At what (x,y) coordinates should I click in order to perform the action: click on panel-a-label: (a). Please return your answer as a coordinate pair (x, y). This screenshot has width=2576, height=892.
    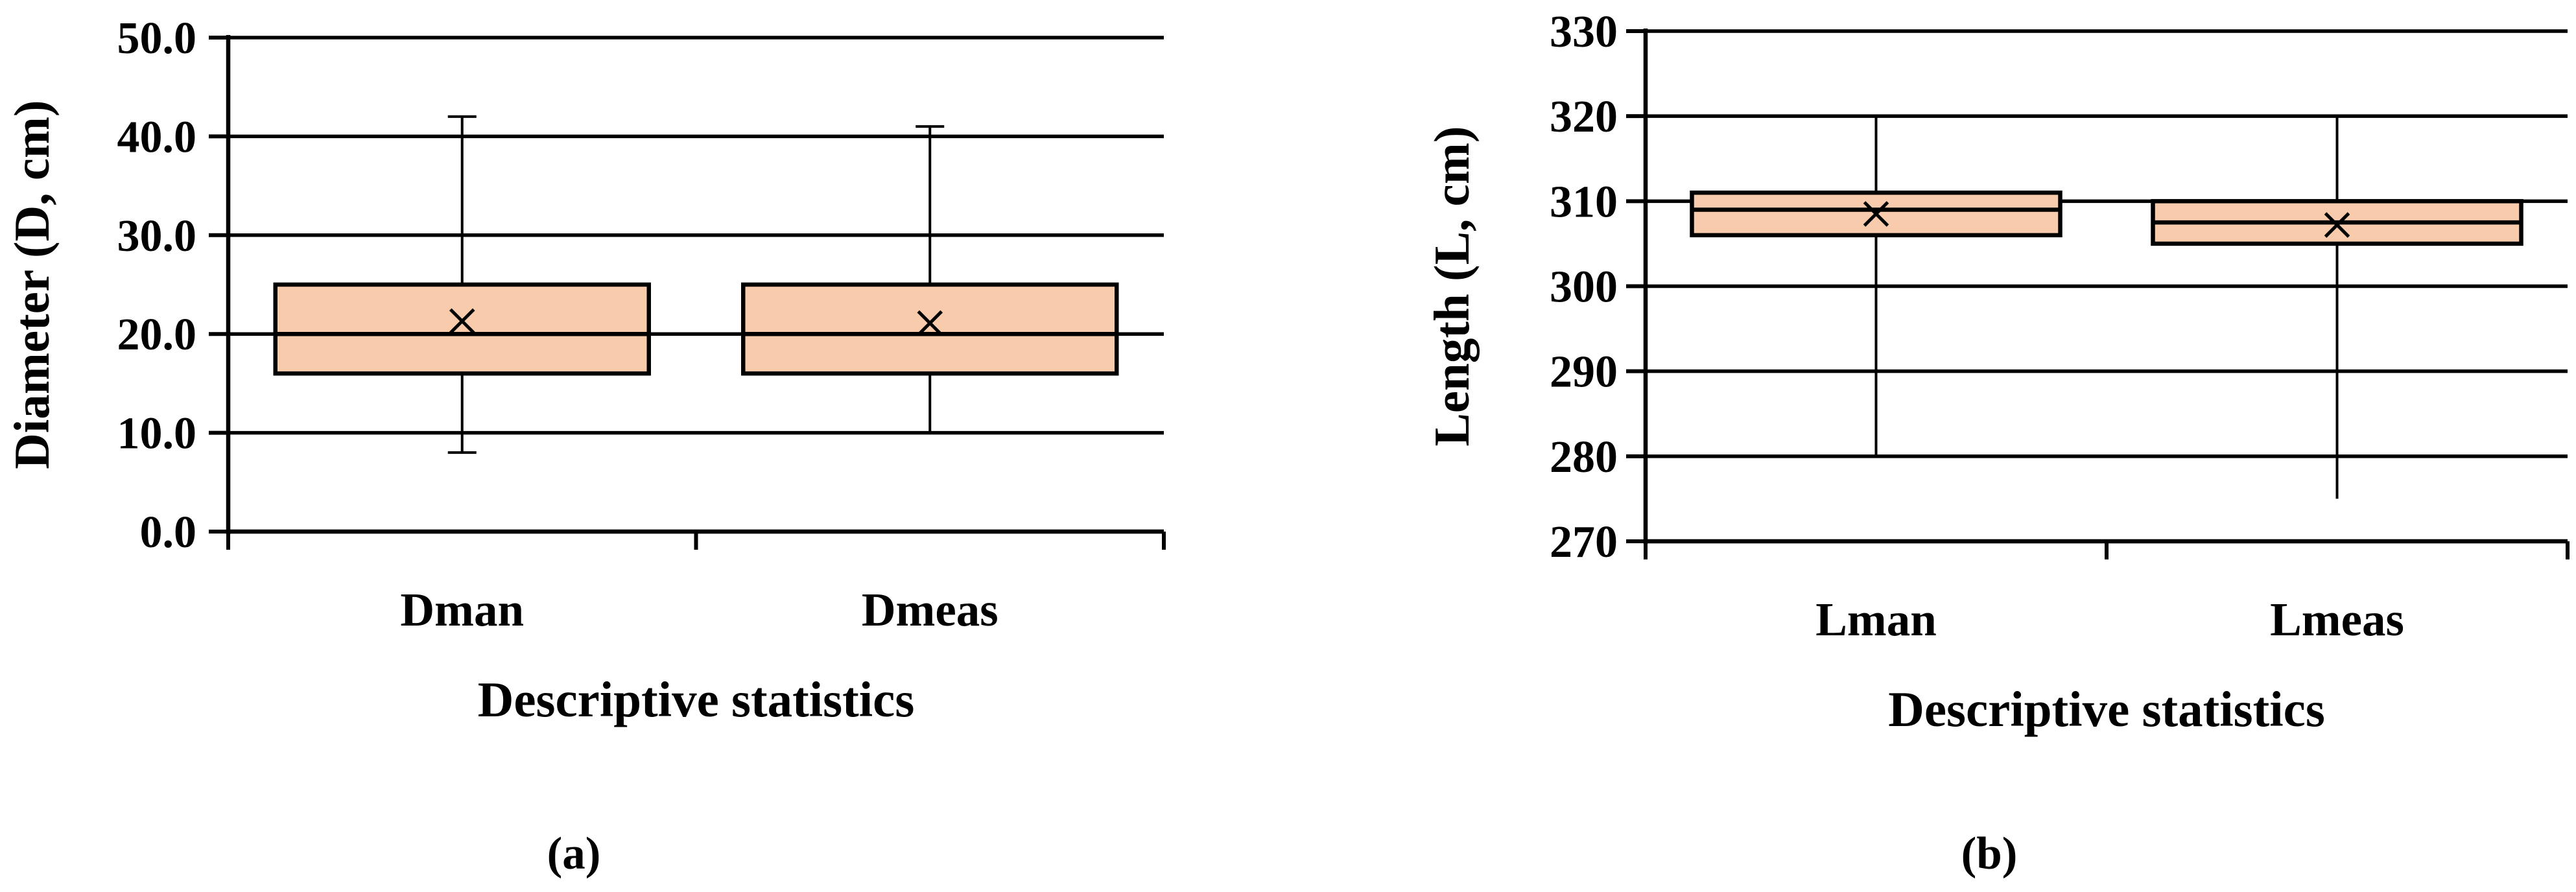
    Looking at the image, I should click on (574, 854).